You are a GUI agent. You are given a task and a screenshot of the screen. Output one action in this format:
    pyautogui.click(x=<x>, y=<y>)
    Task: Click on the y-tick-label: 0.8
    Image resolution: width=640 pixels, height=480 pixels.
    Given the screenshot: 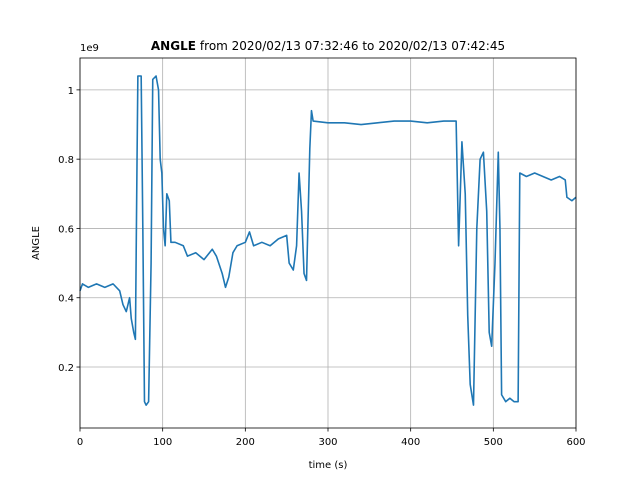 What is the action you would take?
    pyautogui.click(x=66, y=160)
    